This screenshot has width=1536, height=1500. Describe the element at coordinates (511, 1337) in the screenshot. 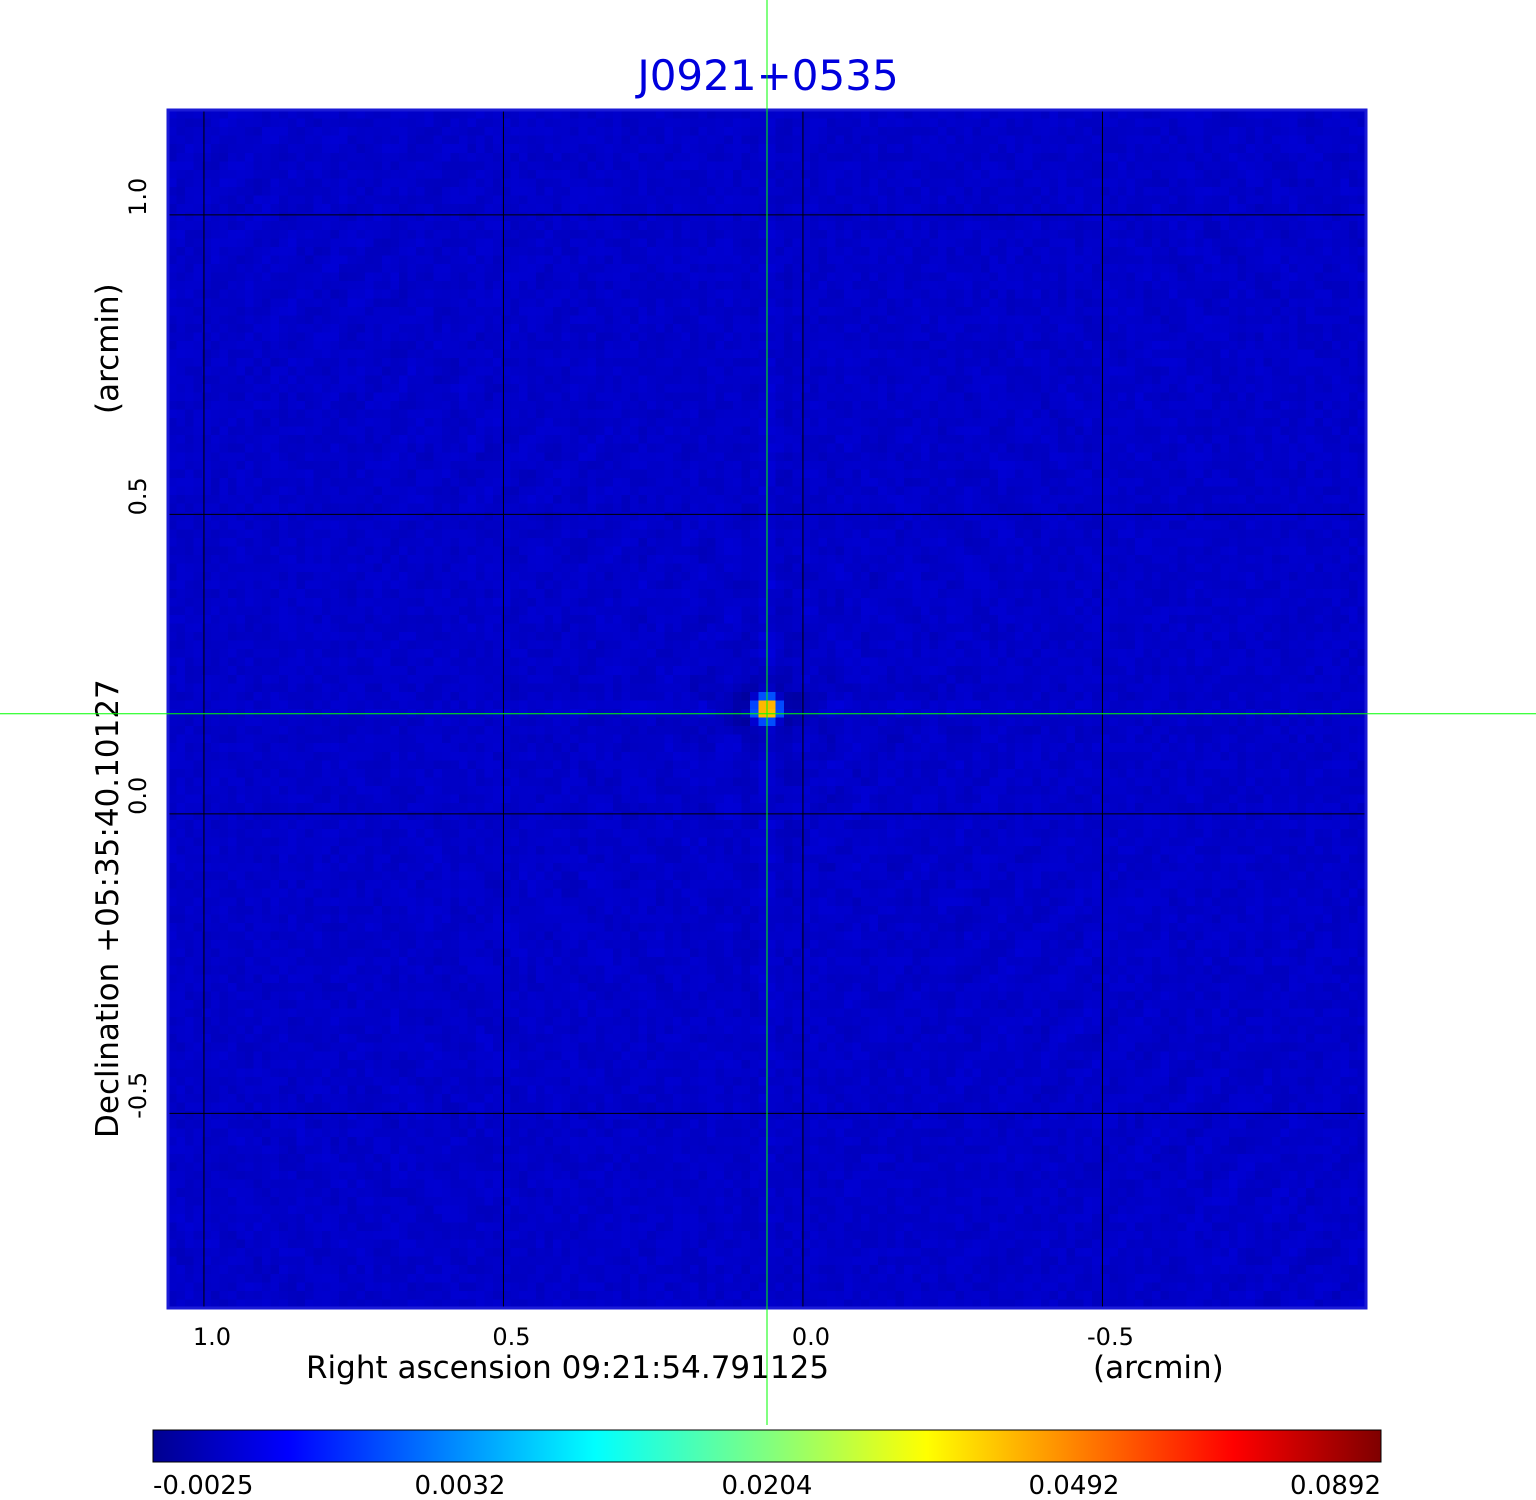

I see `x-tick-label-1: 0.5` at that location.